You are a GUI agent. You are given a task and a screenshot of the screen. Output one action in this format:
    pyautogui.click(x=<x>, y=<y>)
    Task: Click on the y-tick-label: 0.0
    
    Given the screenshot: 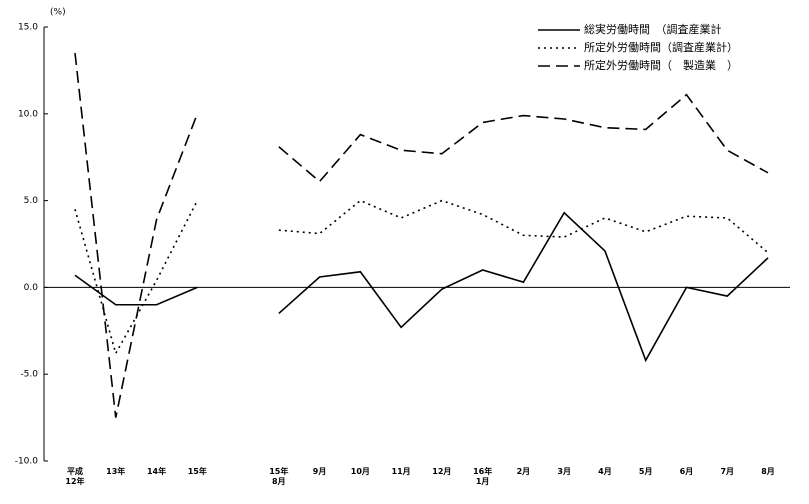 What is the action you would take?
    pyautogui.click(x=31, y=288)
    